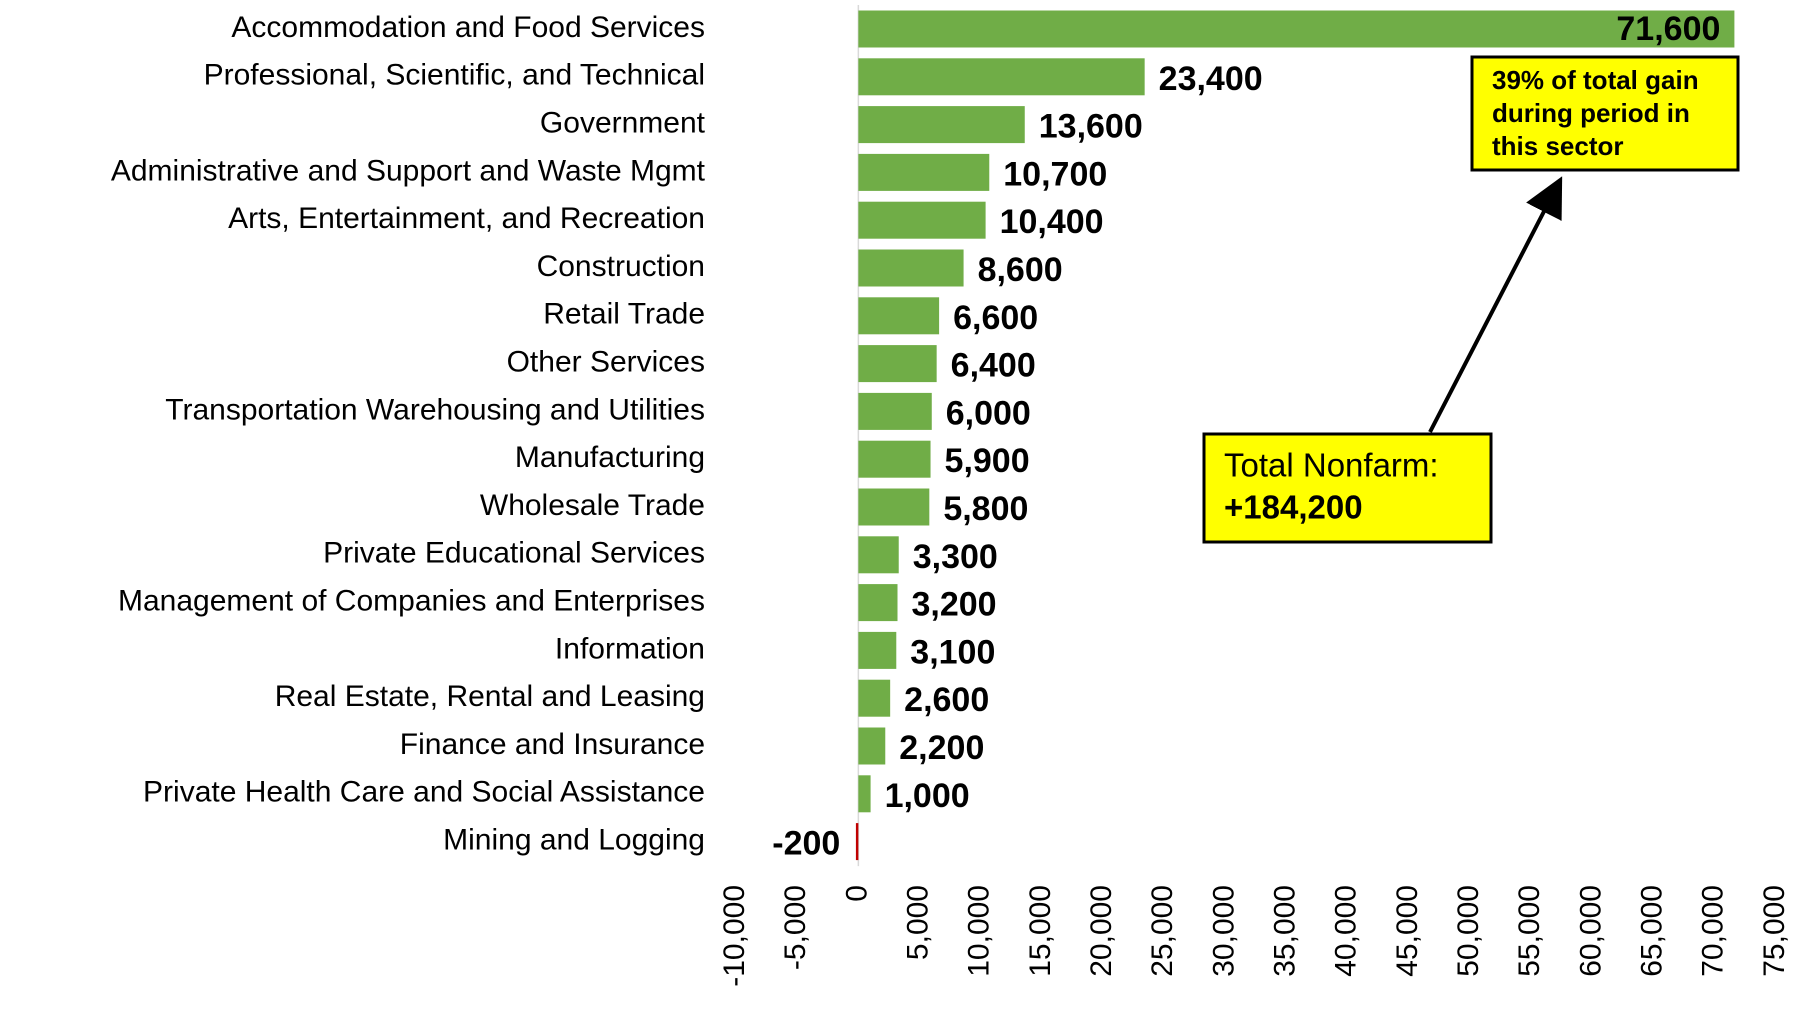 The height and width of the screenshot is (1032, 1799). I want to click on x-tick-label: 25,000, so click(1162, 931).